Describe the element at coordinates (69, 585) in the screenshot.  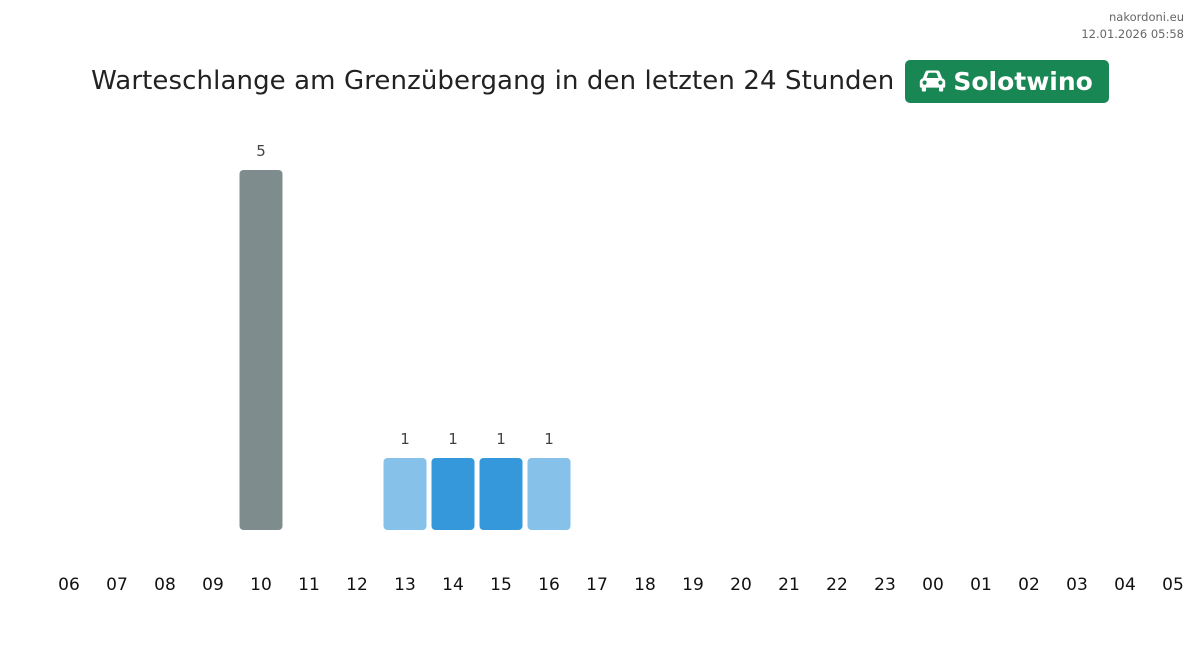
I see `x-tick-label: 06` at that location.